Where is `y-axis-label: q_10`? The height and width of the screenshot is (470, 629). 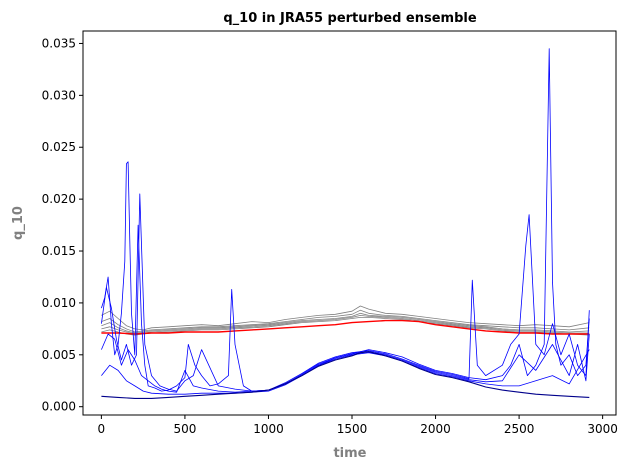
y-axis-label: q_10 is located at coordinates (18, 223).